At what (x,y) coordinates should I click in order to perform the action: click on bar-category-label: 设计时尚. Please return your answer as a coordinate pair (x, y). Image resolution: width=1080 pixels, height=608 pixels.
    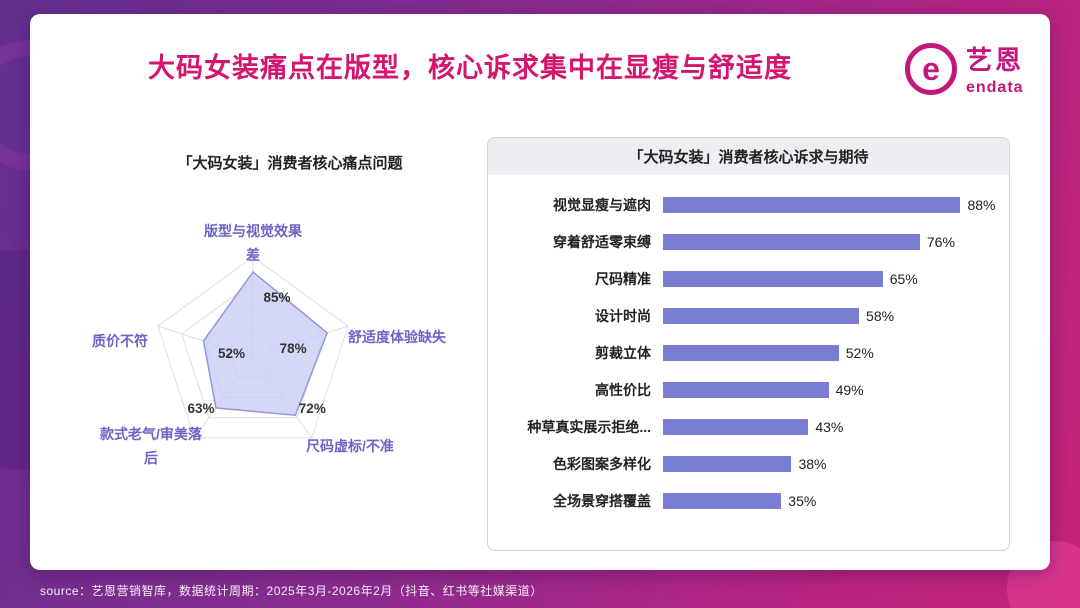
    Looking at the image, I should click on (623, 315).